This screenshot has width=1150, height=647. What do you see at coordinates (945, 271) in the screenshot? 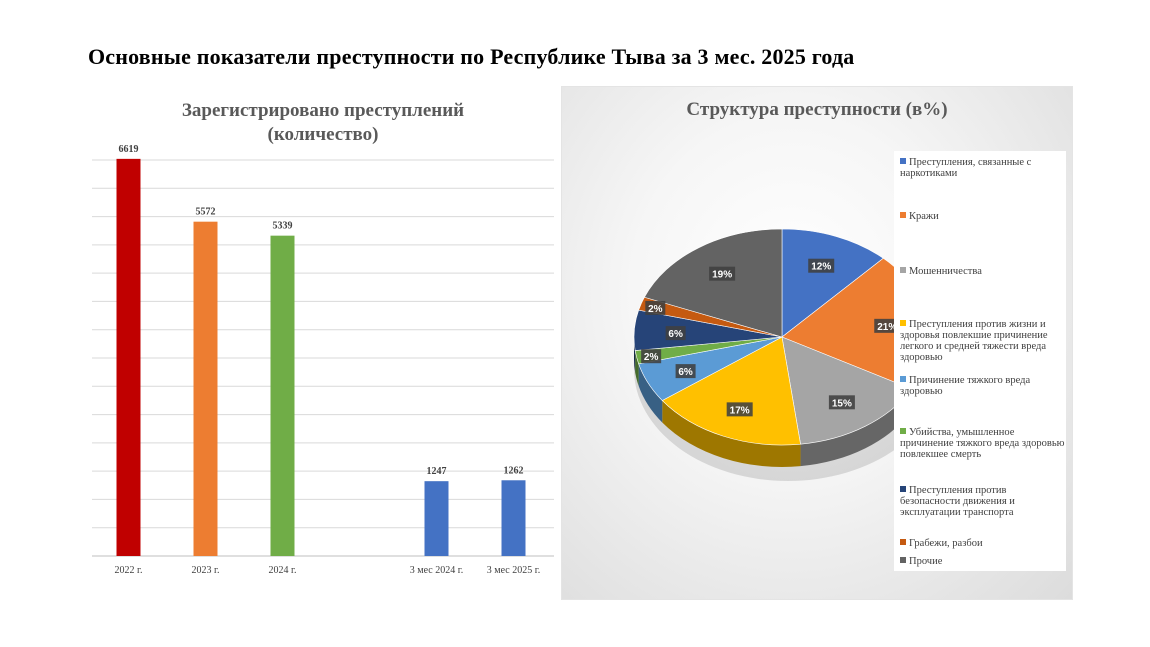
I see `legend-label: Мошенничества` at bounding box center [945, 271].